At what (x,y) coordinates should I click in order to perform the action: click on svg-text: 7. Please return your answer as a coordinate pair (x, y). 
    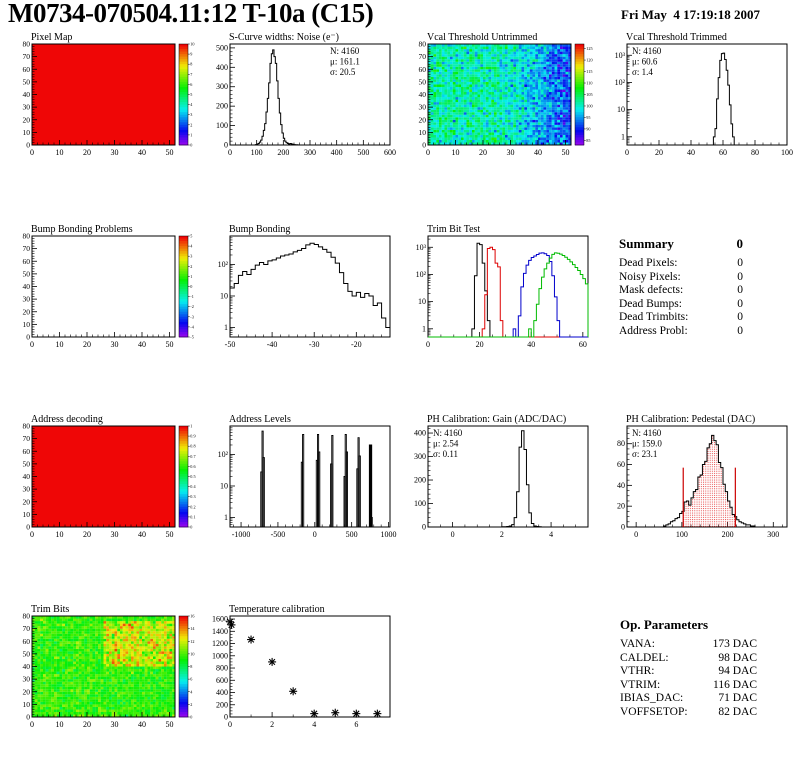
    Looking at the image, I should click on (191, 74).